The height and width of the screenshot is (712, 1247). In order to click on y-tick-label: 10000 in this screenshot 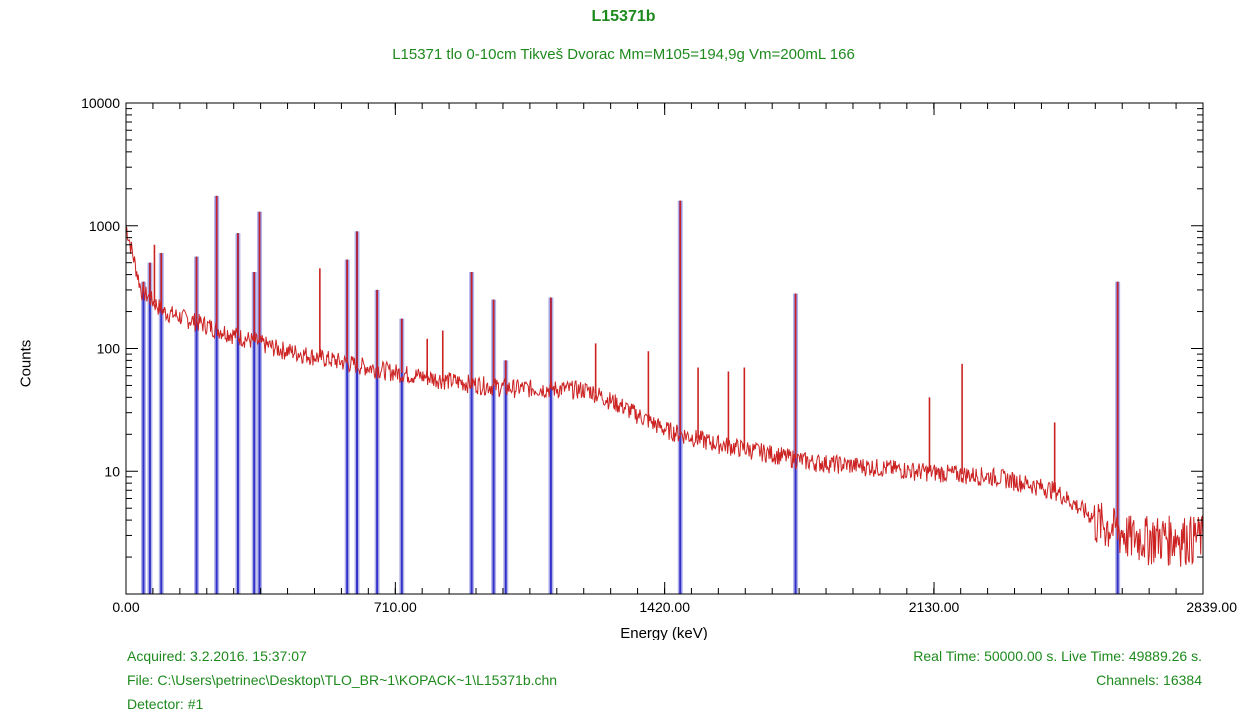, I will do `click(100, 103)`.